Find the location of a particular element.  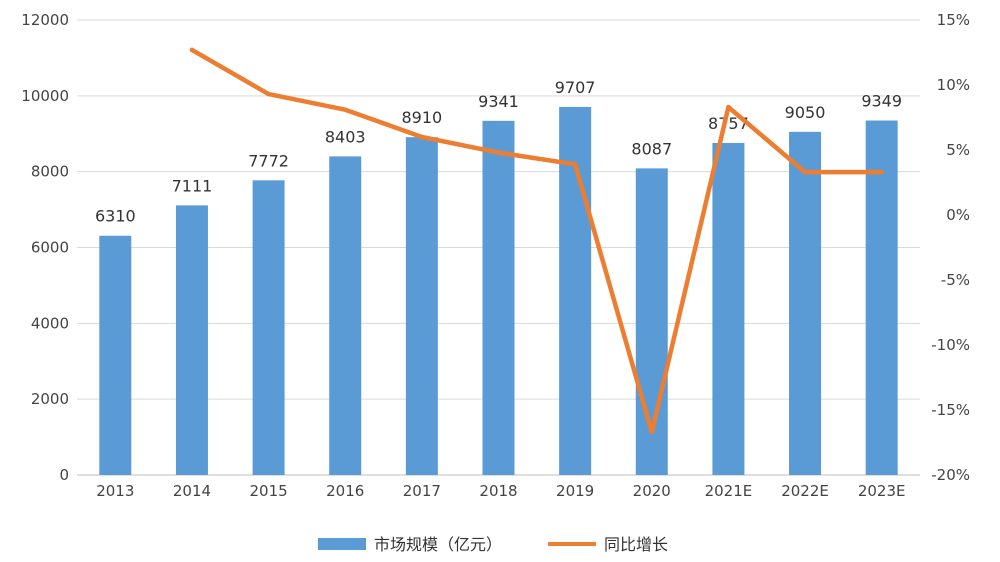

bar-data-label: 8087 is located at coordinates (651, 148).